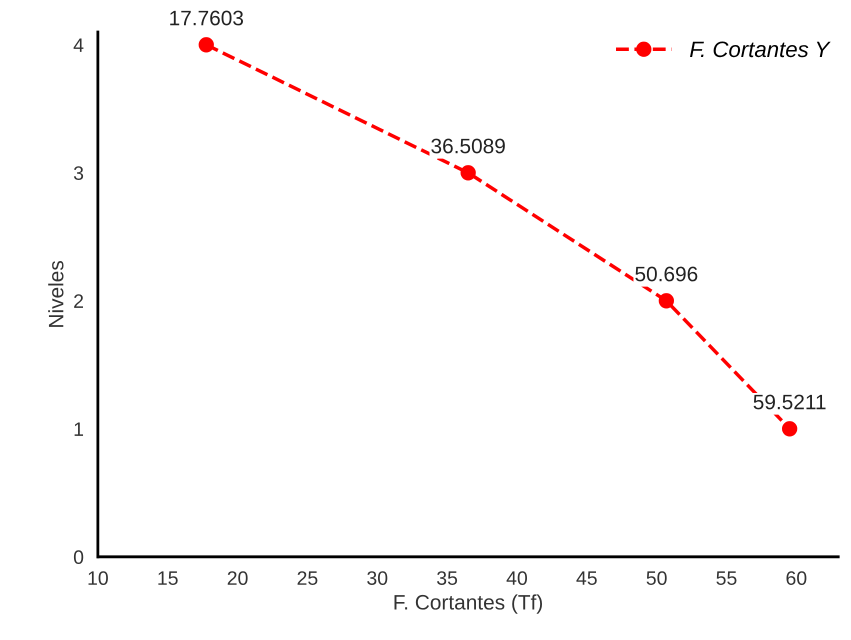  What do you see at coordinates (78, 301) in the screenshot?
I see `y-tick-label: 2` at bounding box center [78, 301].